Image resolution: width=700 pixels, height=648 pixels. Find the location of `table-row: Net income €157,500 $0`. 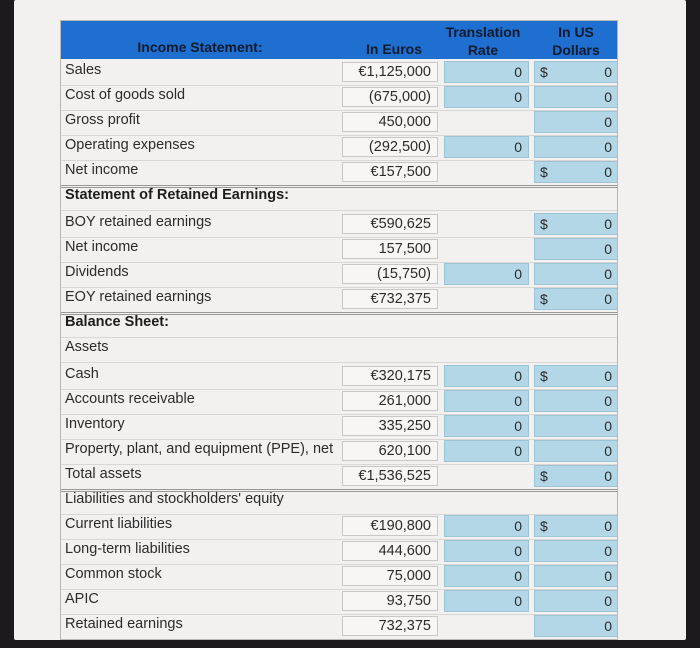

table-row: Net income €157,500 $0 is located at coordinates (339, 174).